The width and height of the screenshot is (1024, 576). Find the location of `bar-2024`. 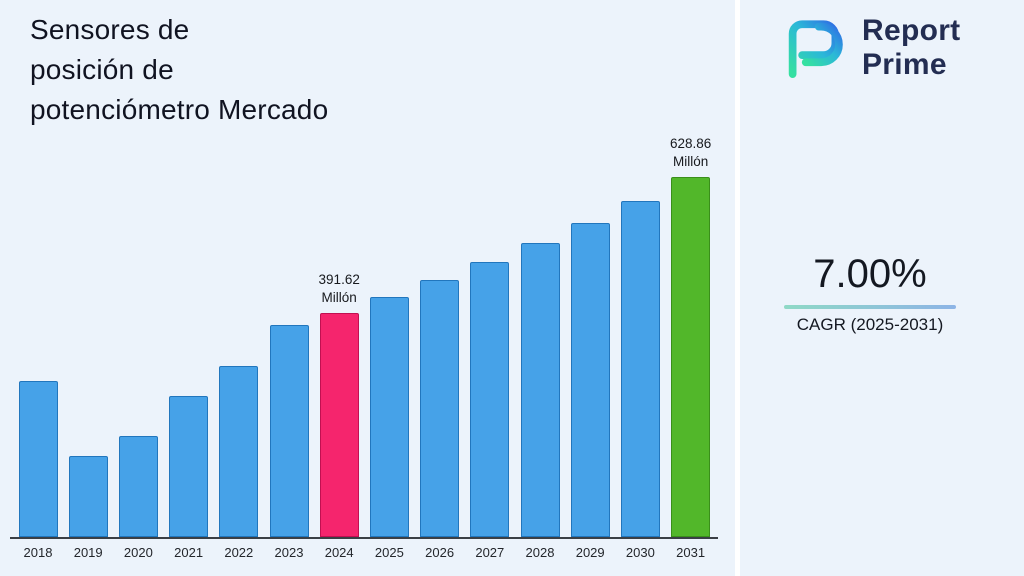

bar-2024 is located at coordinates (339, 425).